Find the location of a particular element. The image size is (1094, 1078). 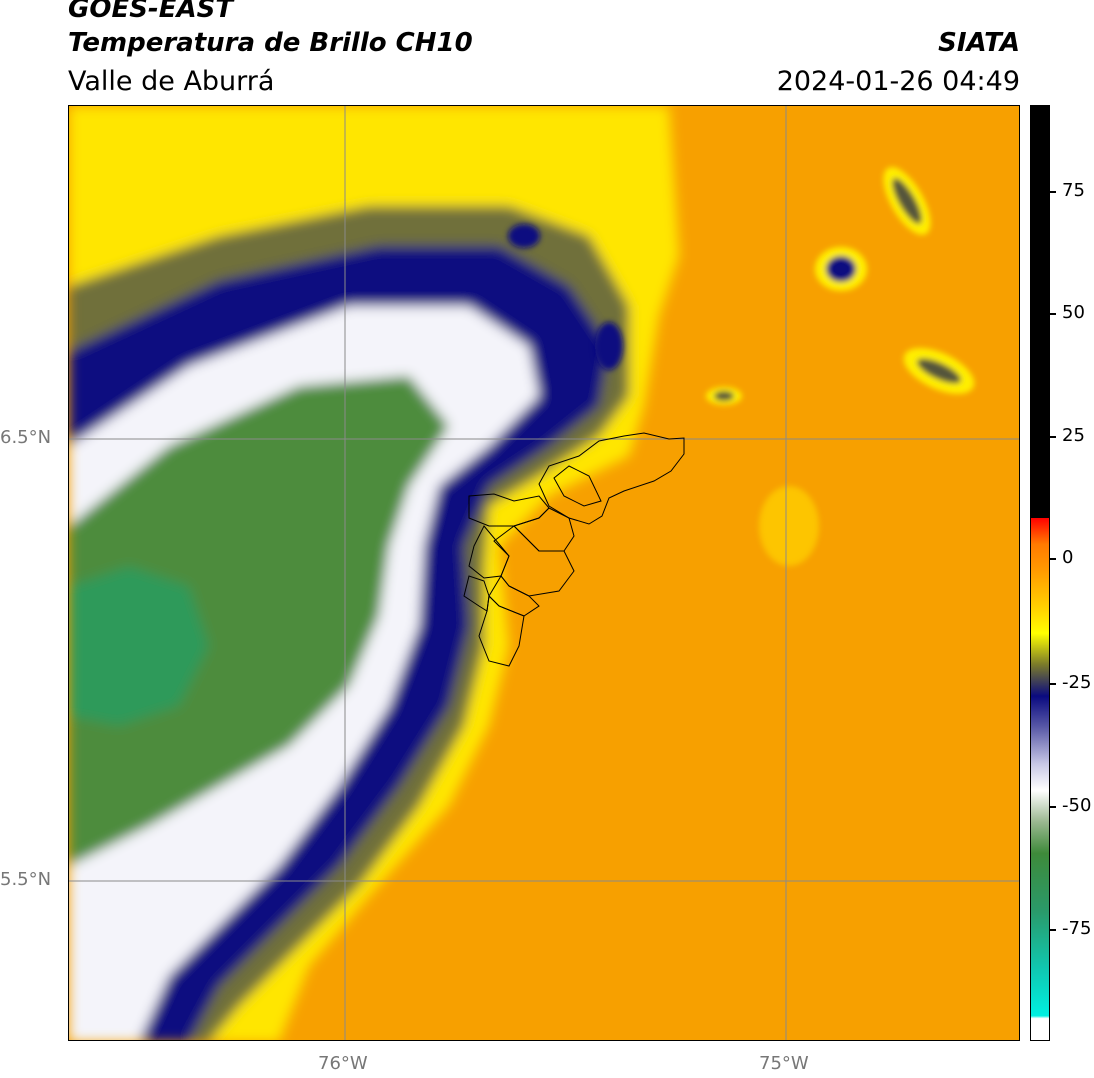

municipal-boundaries is located at coordinates (574, 549).